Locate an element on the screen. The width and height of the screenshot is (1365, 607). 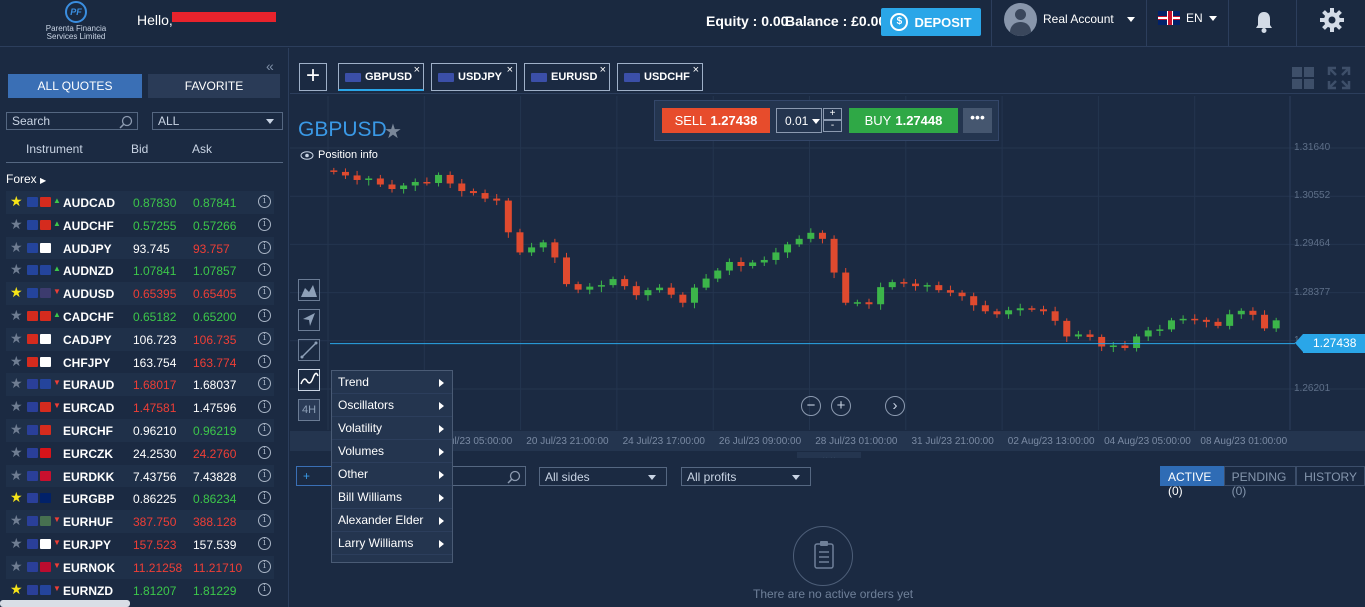
avatar is located at coordinates (1020, 19).